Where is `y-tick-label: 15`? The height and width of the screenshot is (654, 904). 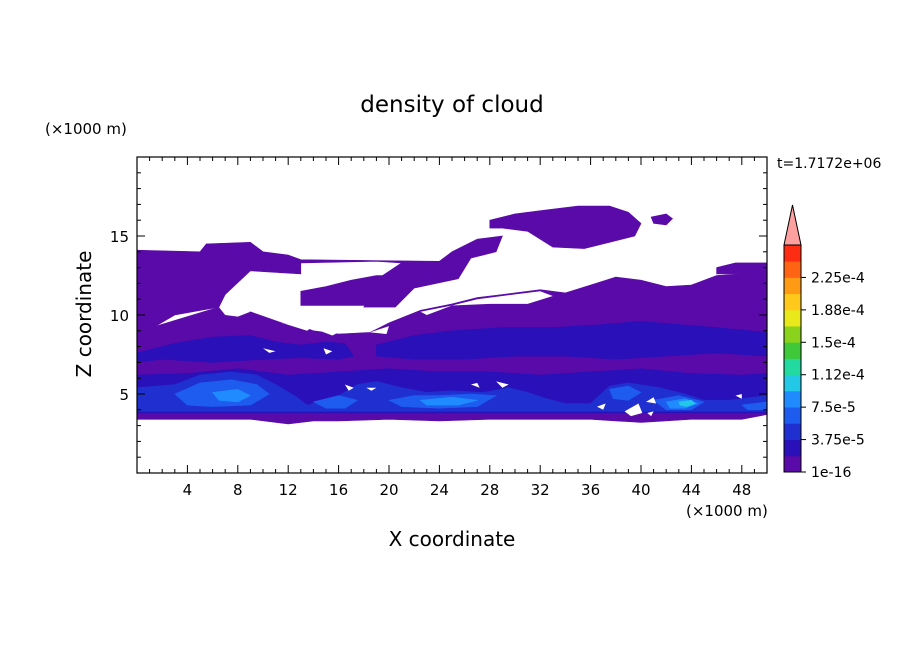
y-tick-label: 15 is located at coordinates (119, 237).